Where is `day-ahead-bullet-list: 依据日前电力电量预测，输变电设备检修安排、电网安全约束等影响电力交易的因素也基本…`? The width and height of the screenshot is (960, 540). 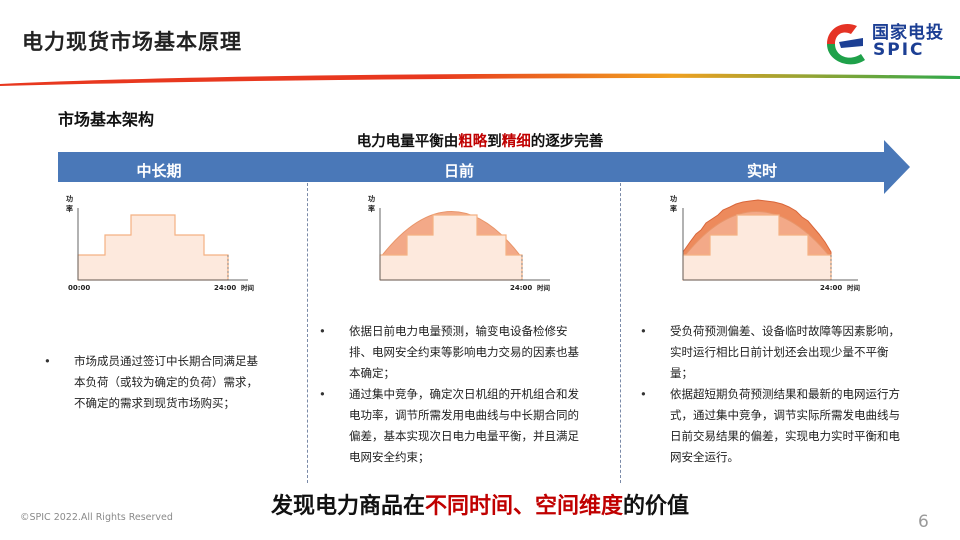 day-ahead-bullet-list: 依据日前电力电量预测，输变电设备检修安排、电网安全约束等影响电力交易的因素也基本… is located at coordinates (450, 394).